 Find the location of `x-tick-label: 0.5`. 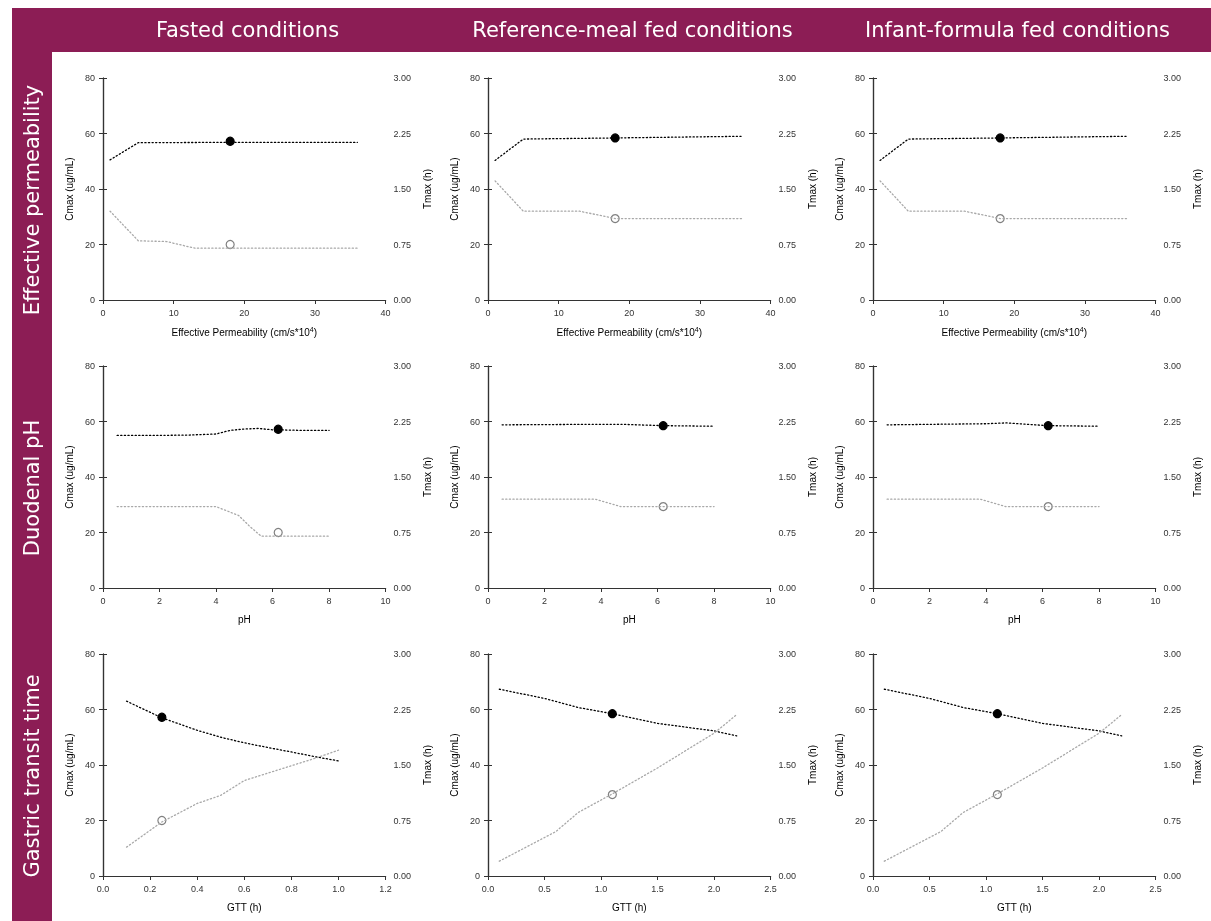

x-tick-label: 0.5 is located at coordinates (929, 888).